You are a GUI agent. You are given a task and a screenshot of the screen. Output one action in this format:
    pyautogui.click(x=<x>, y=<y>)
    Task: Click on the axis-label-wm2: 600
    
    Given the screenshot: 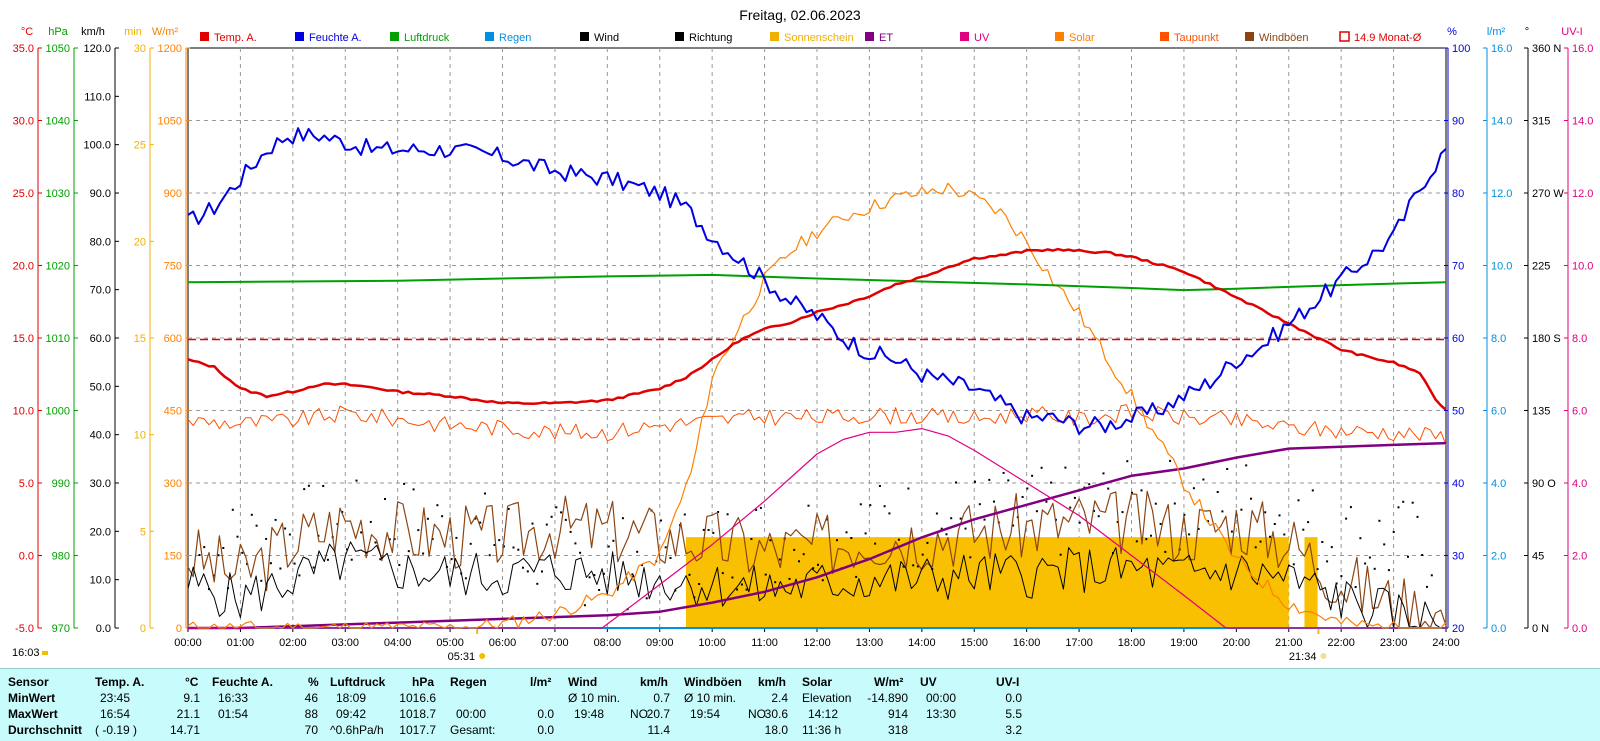 What is the action you would take?
    pyautogui.click(x=173, y=339)
    